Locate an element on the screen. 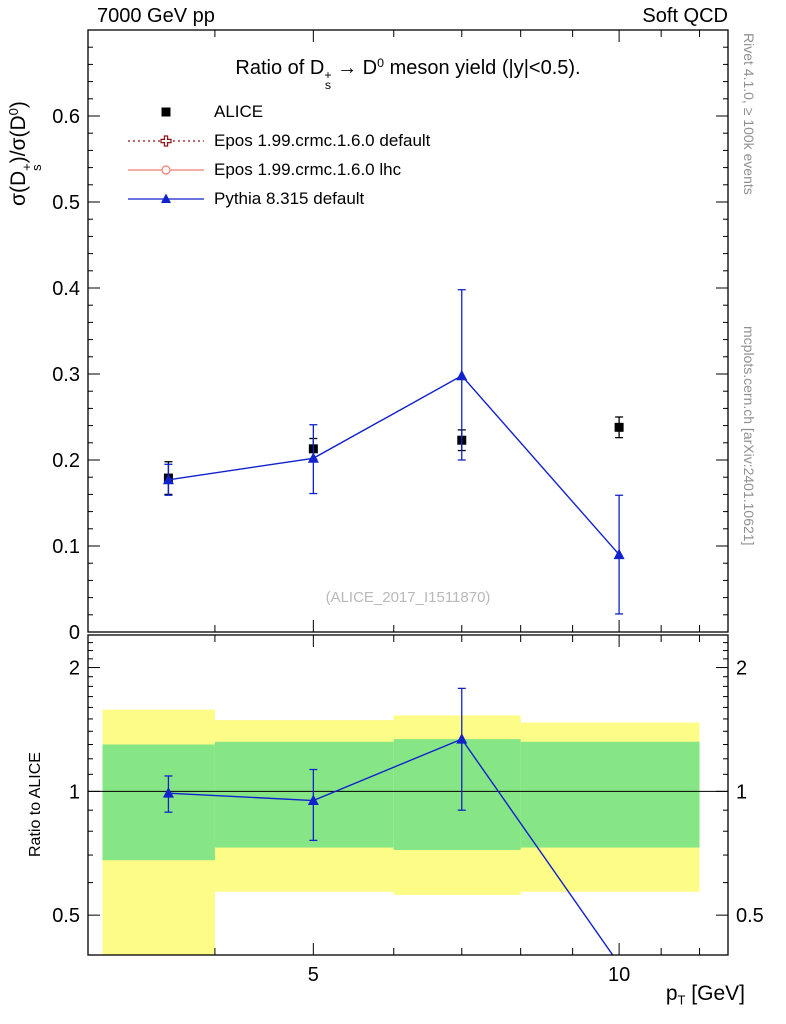  y-tick-label-bottom-right: 2 is located at coordinates (741, 669).